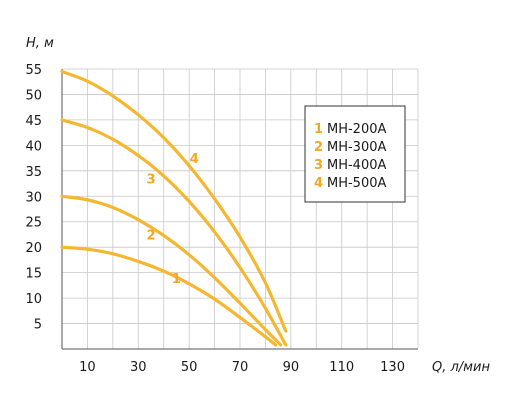 This screenshot has height=400, width=508. Describe the element at coordinates (318, 129) in the screenshot. I see `legend-number: 1` at that location.